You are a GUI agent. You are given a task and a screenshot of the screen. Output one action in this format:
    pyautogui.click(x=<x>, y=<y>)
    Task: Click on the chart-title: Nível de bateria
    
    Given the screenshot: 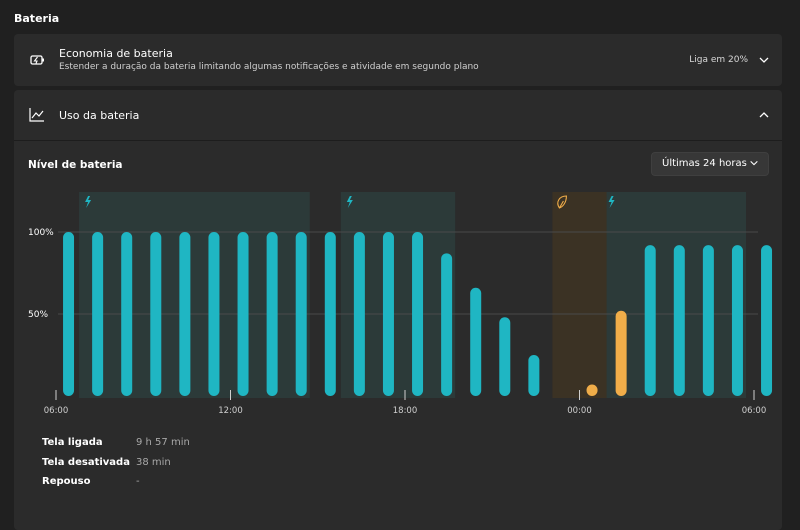 What is the action you would take?
    pyautogui.click(x=75, y=165)
    